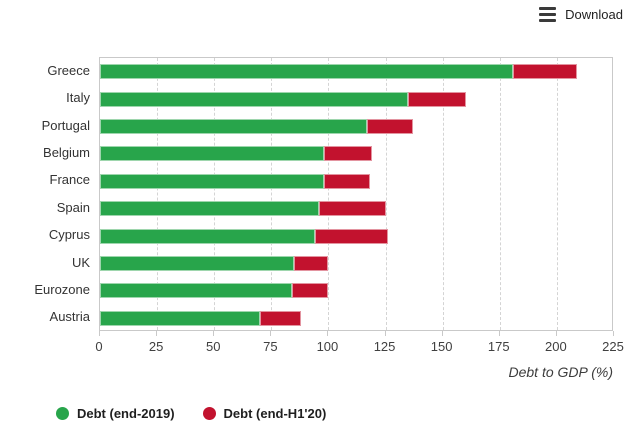 The width and height of the screenshot is (631, 442). I want to click on y-axis-label-spain: Spain, so click(73, 207).